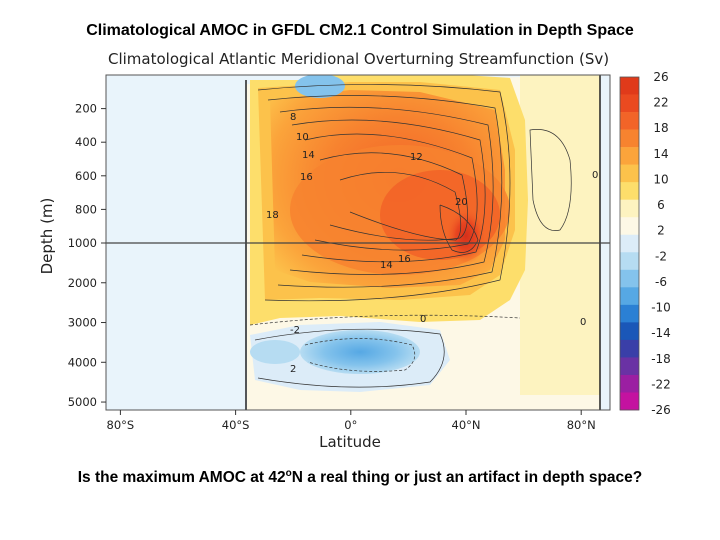 The image size is (720, 540). What do you see at coordinates (466, 236) in the screenshot?
I see `amoc-max-core` at bounding box center [466, 236].